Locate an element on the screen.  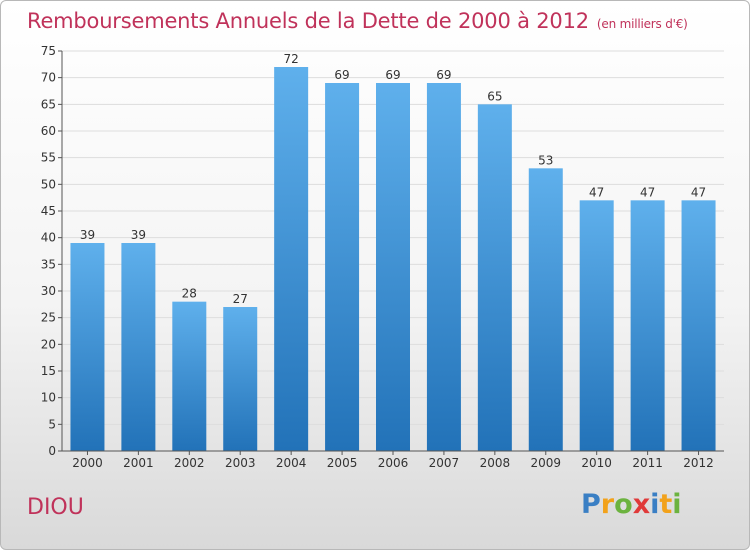
y-tick-label: 65 is located at coordinates (48, 104).